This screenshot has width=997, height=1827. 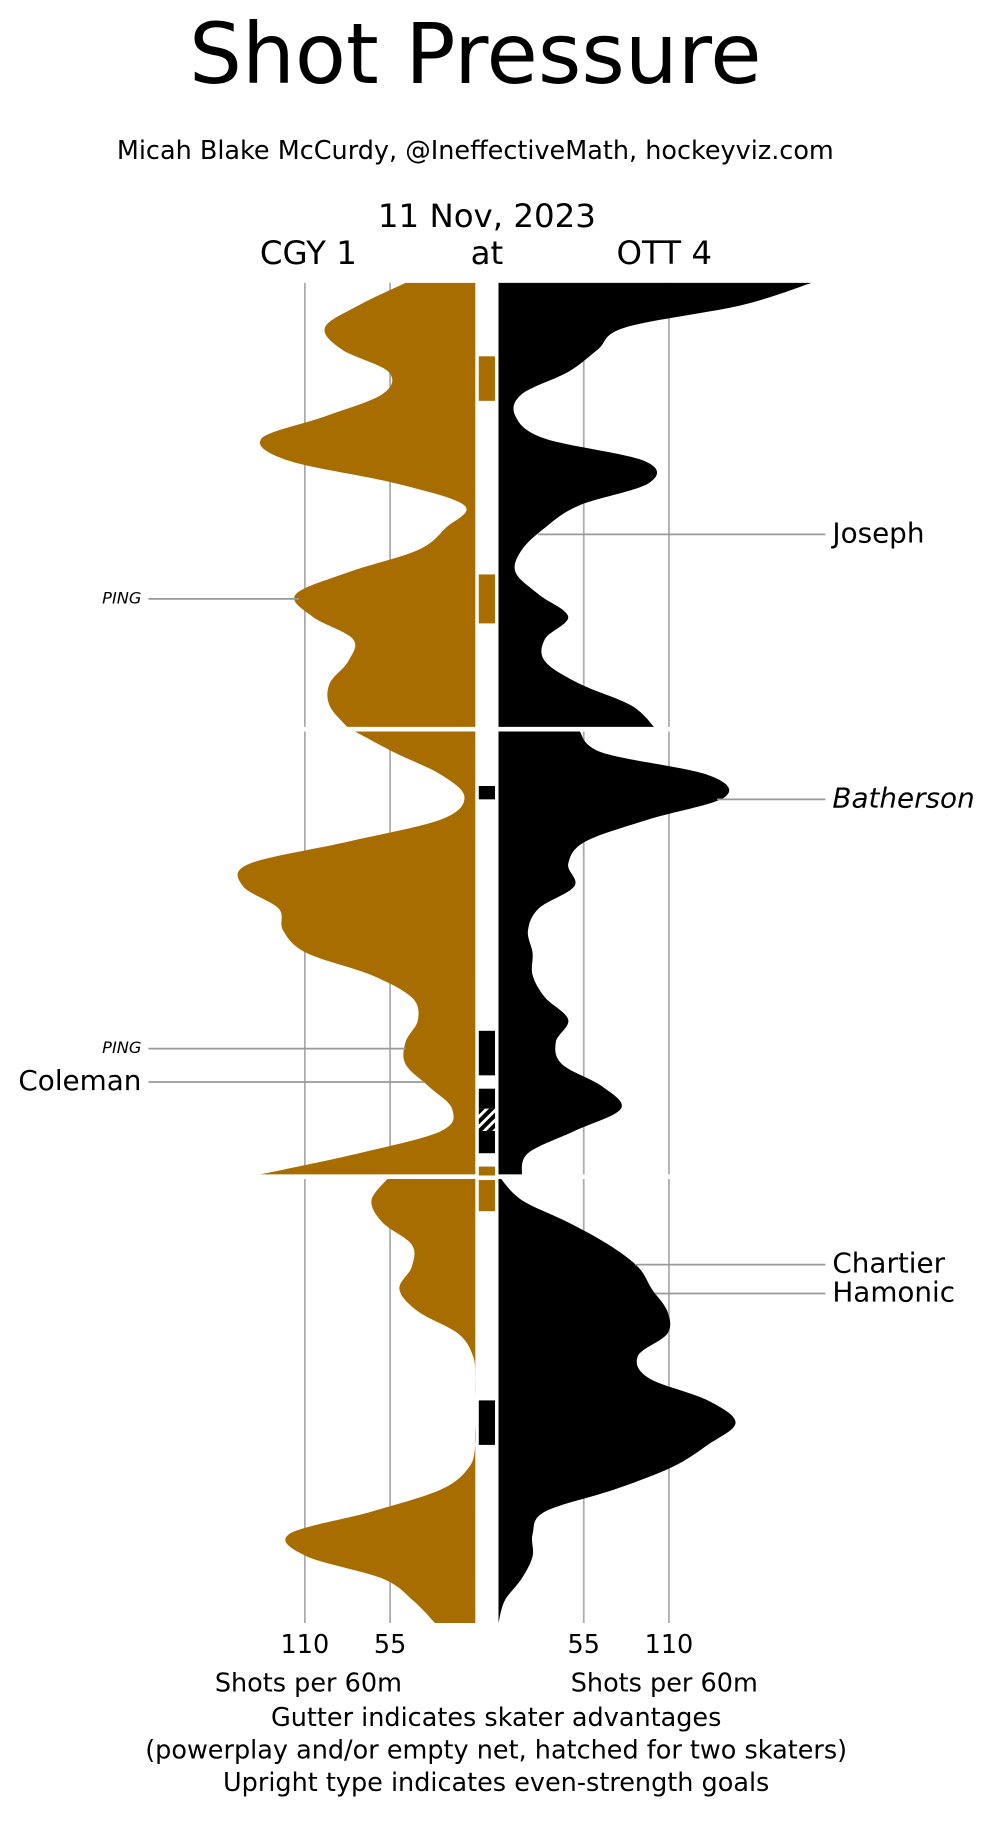 What do you see at coordinates (475, 54) in the screenshot?
I see `chart-title: Shot Pressure` at bounding box center [475, 54].